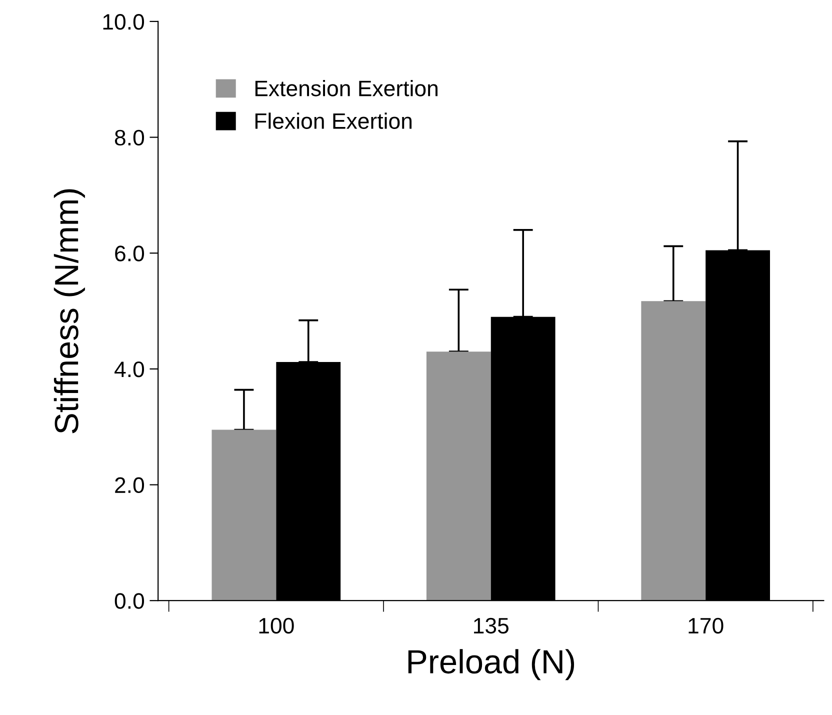 The image size is (832, 715). Describe the element at coordinates (69, 311) in the screenshot. I see `y-axis-title: Stiffness (N/mm)` at that location.